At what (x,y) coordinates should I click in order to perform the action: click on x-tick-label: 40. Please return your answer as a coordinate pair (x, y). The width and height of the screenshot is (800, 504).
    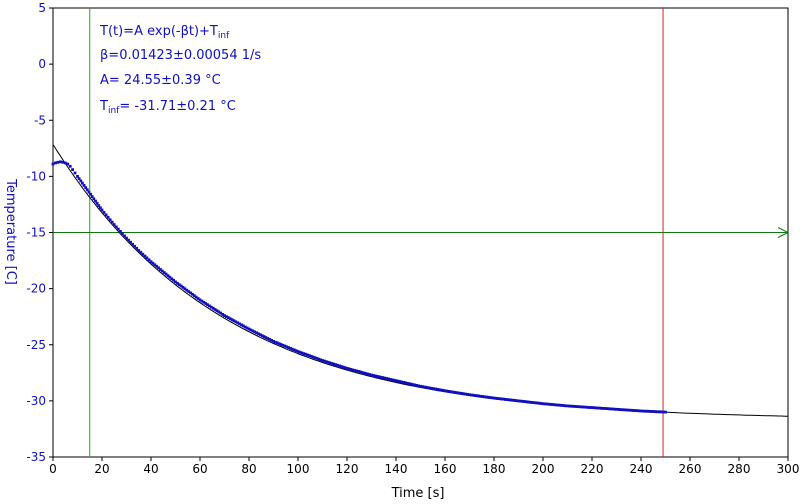
    Looking at the image, I should click on (150, 469).